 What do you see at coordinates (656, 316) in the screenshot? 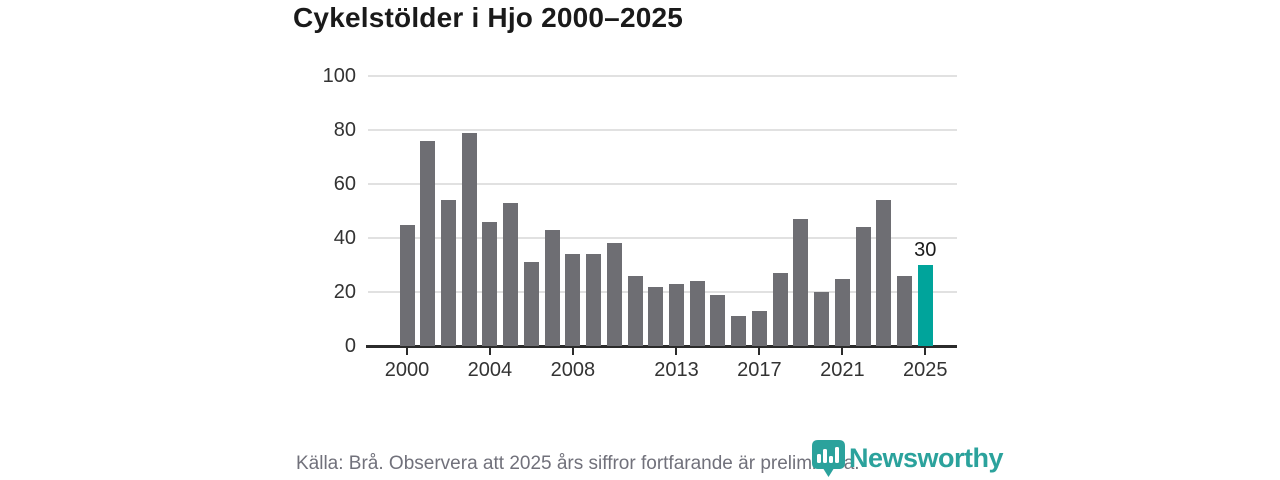
I see `bar-2012` at bounding box center [656, 316].